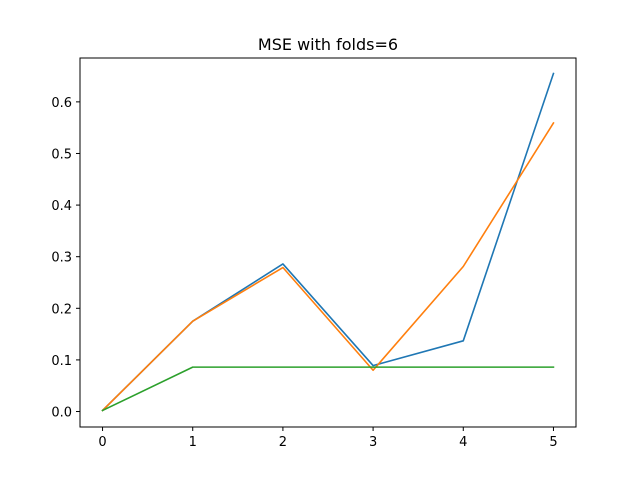  I want to click on x-tick-label: 5, so click(553, 442).